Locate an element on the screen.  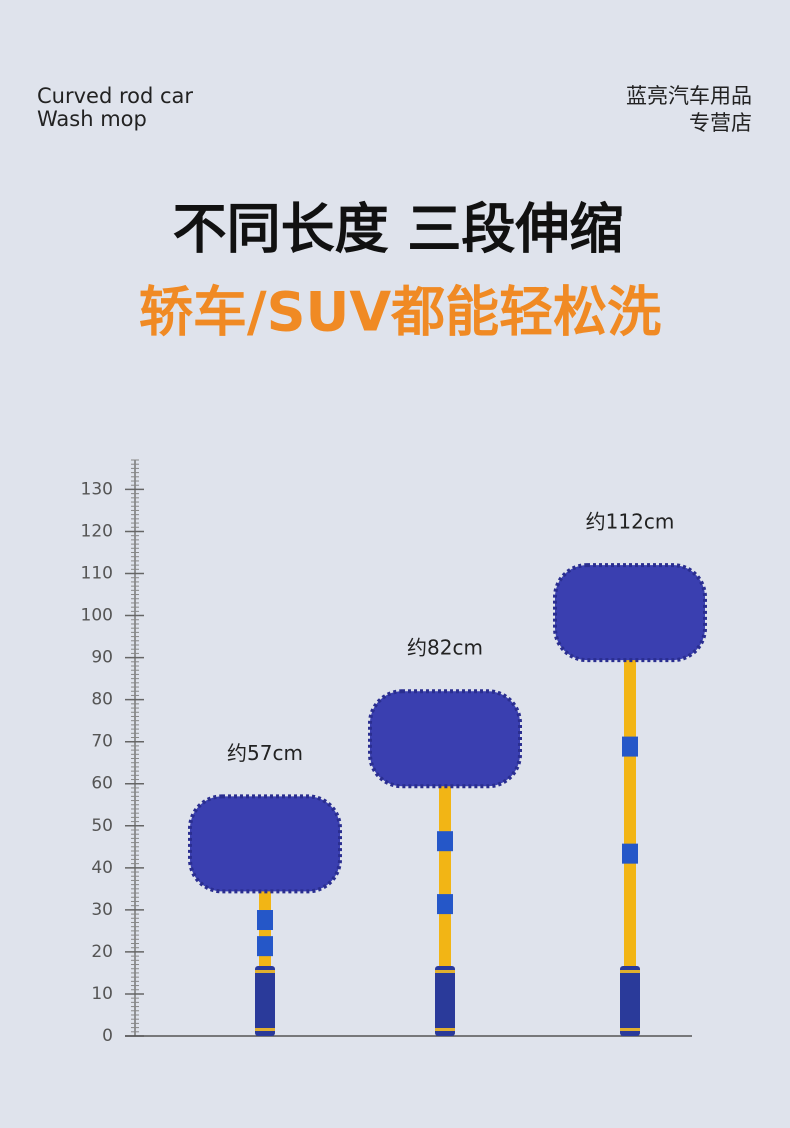
y-tick-label: 80 is located at coordinates (102, 700).